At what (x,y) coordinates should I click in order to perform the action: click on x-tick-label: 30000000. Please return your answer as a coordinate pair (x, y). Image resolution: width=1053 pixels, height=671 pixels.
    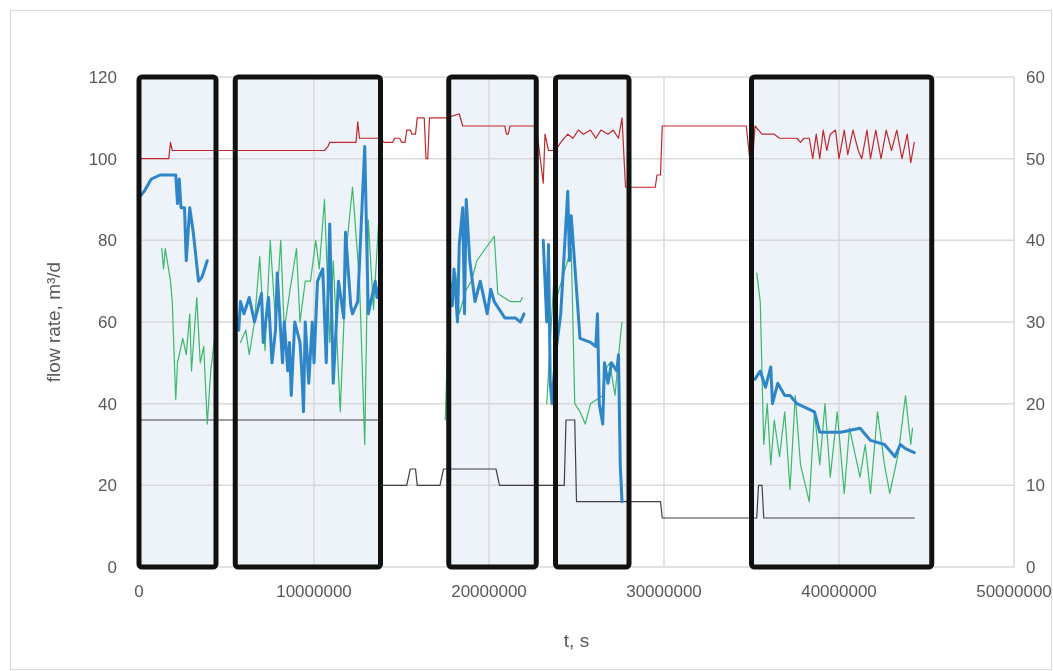
    Looking at the image, I should click on (664, 591).